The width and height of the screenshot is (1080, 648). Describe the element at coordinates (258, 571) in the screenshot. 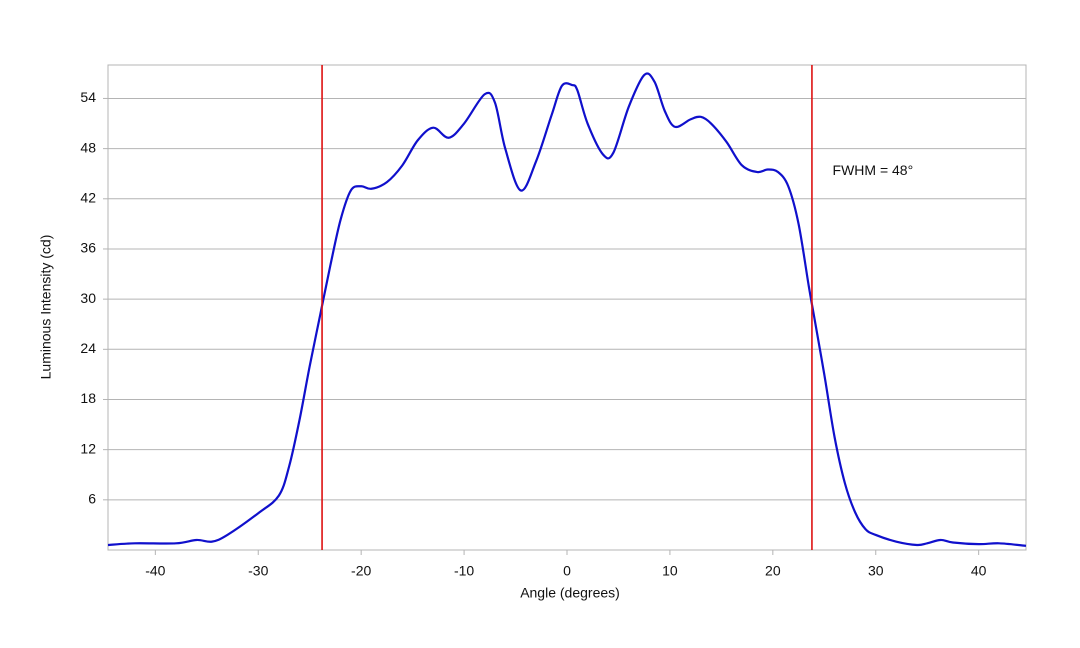

I see `x-tick-label: -30` at that location.